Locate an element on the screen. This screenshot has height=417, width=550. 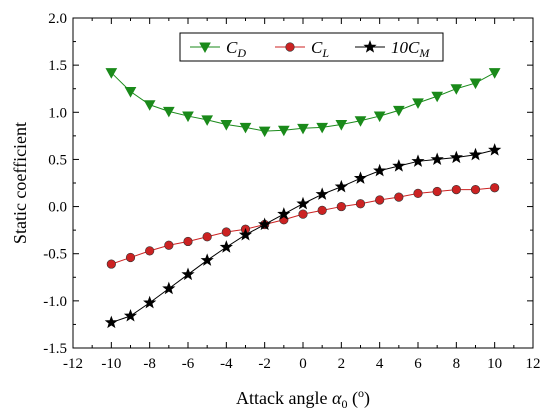
x-axis-title-unit-open: ( is located at coordinates (352, 398).